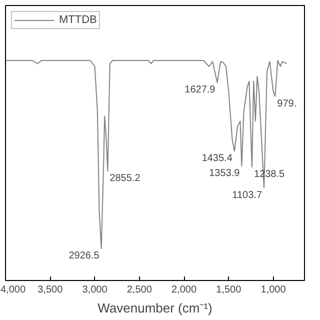  I want to click on legend-label: MTTDB, so click(78, 20).